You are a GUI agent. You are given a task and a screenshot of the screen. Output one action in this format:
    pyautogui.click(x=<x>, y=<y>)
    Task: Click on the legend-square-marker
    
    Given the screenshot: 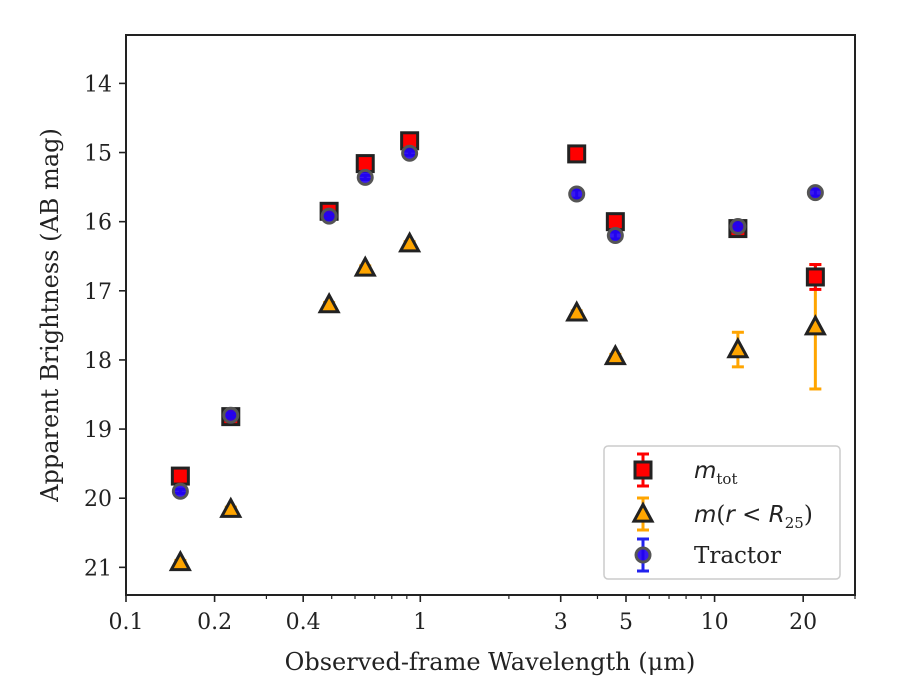 What is the action you would take?
    pyautogui.click(x=643, y=470)
    